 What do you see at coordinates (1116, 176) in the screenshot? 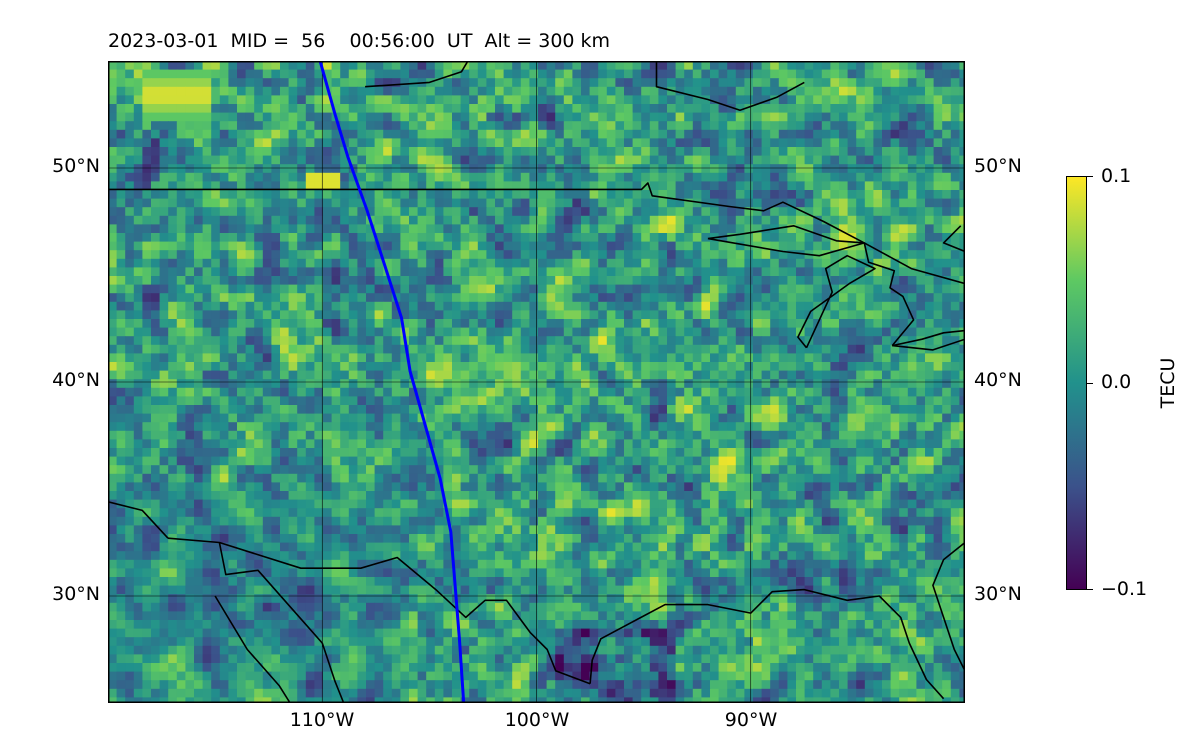
I see `colorbar-label-max: 0.1` at bounding box center [1116, 176].